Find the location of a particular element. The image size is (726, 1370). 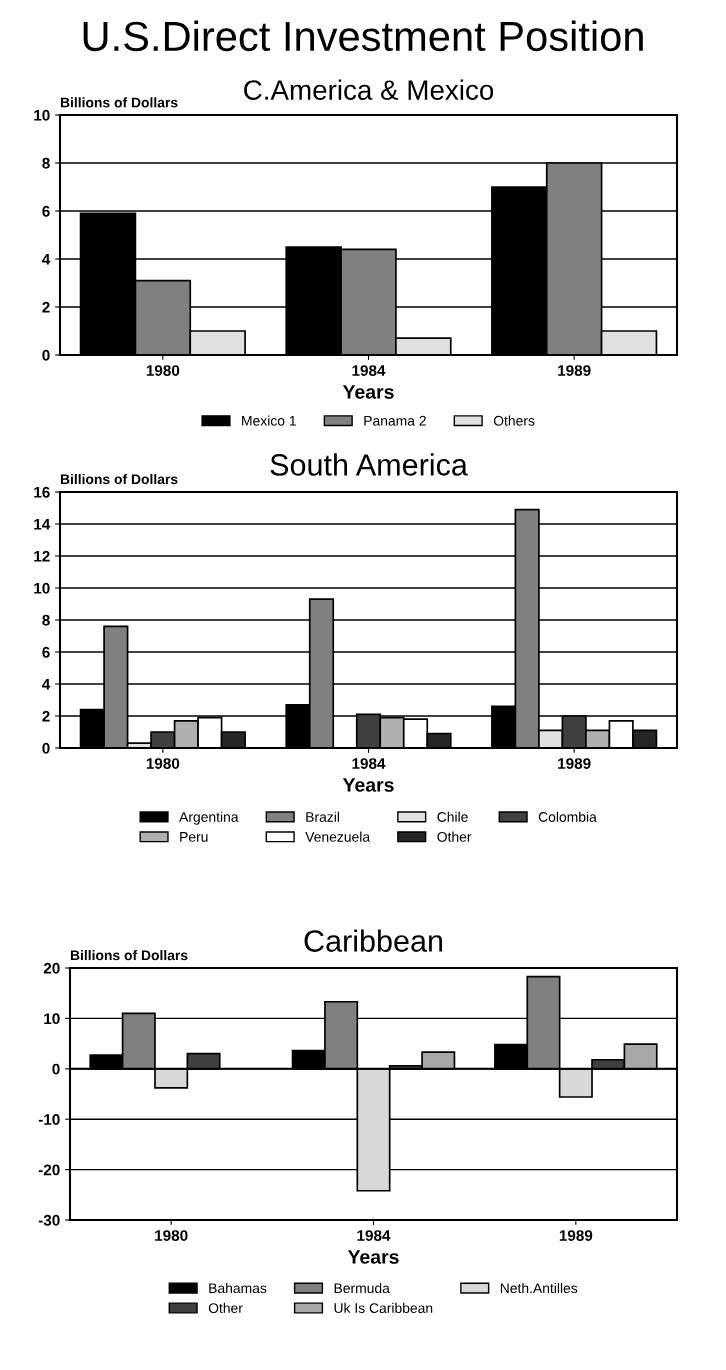

legend-label: Colombia is located at coordinates (567, 816).